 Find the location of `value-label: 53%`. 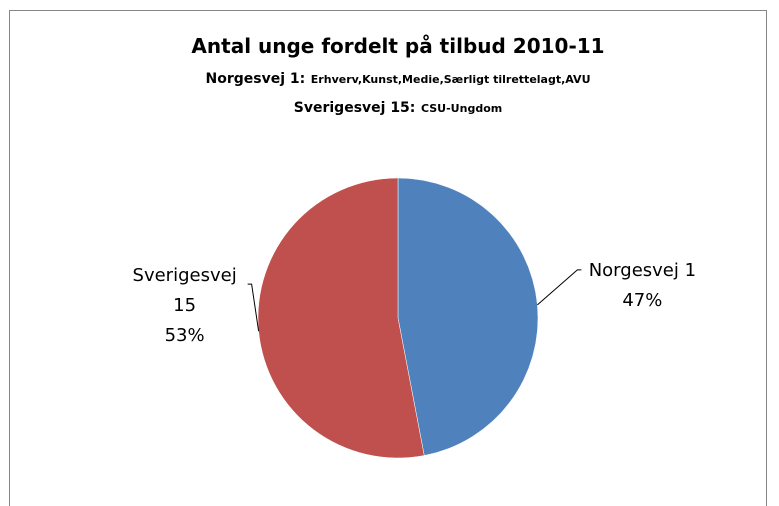

value-label: 53% is located at coordinates (185, 335).